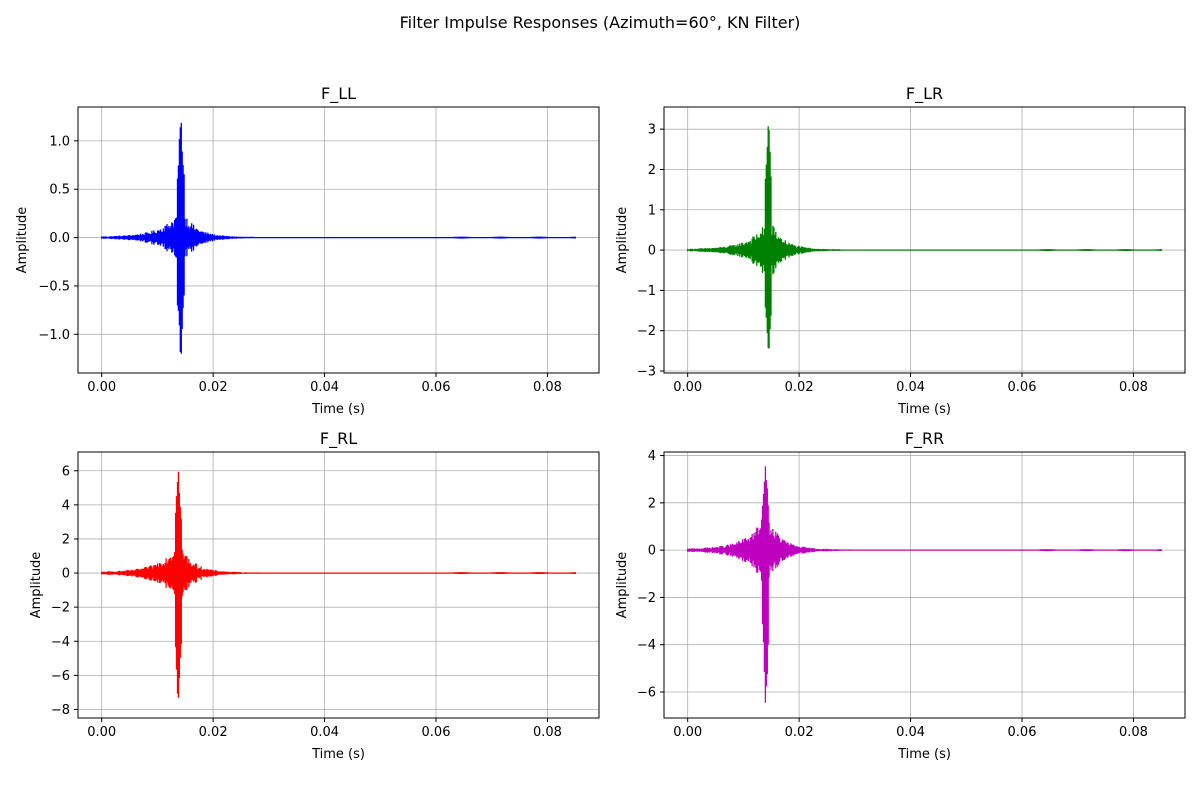 Image resolution: width=1200 pixels, height=800 pixels. What do you see at coordinates (59, 238) in the screenshot?
I see `y-tick-label: 0.0` at bounding box center [59, 238].